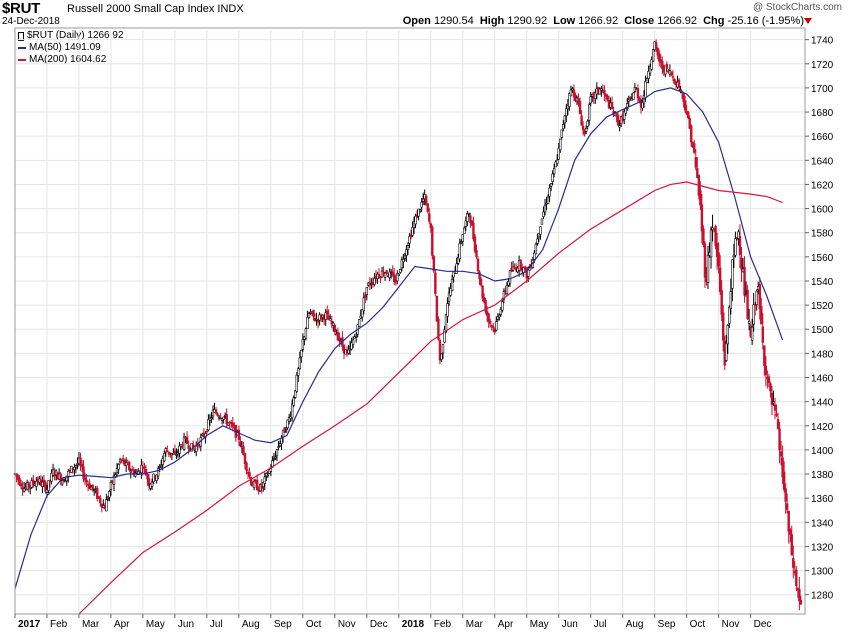  Describe the element at coordinates (314, 624) in the screenshot. I see `x-tick-label: Oct` at that location.